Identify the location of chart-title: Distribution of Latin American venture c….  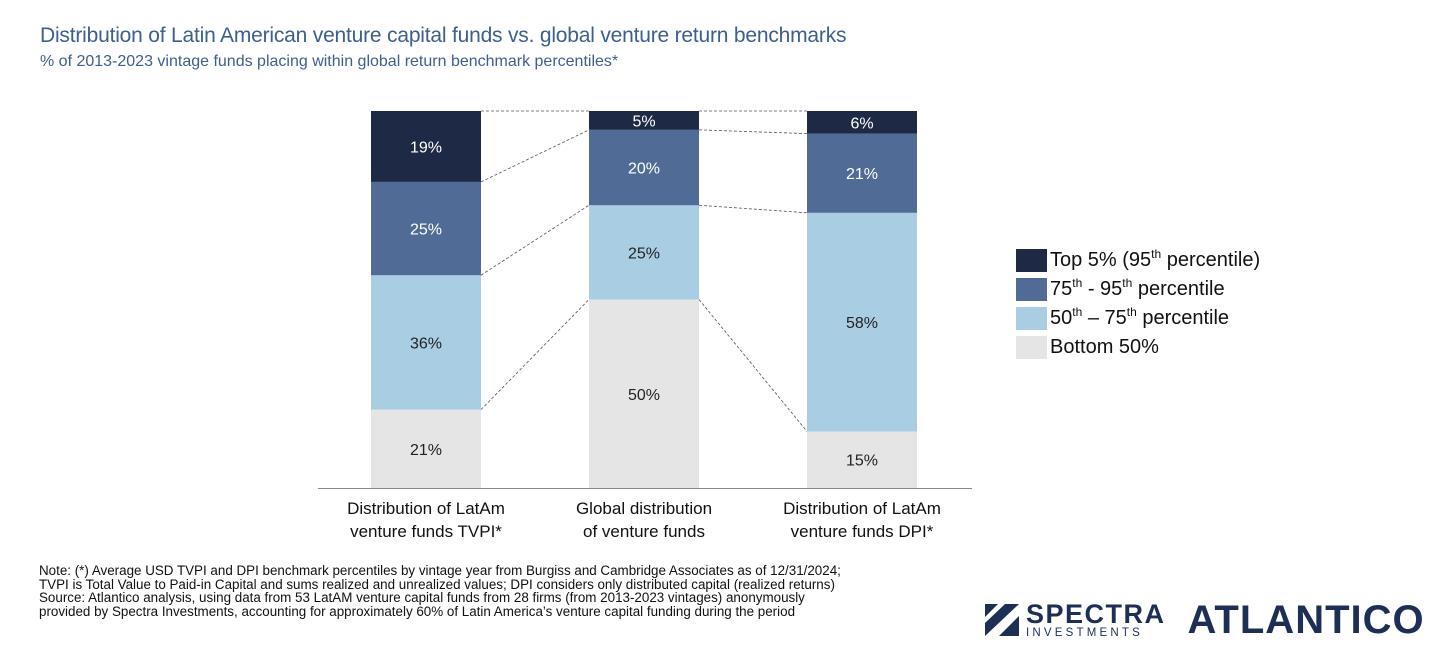
(443, 35).